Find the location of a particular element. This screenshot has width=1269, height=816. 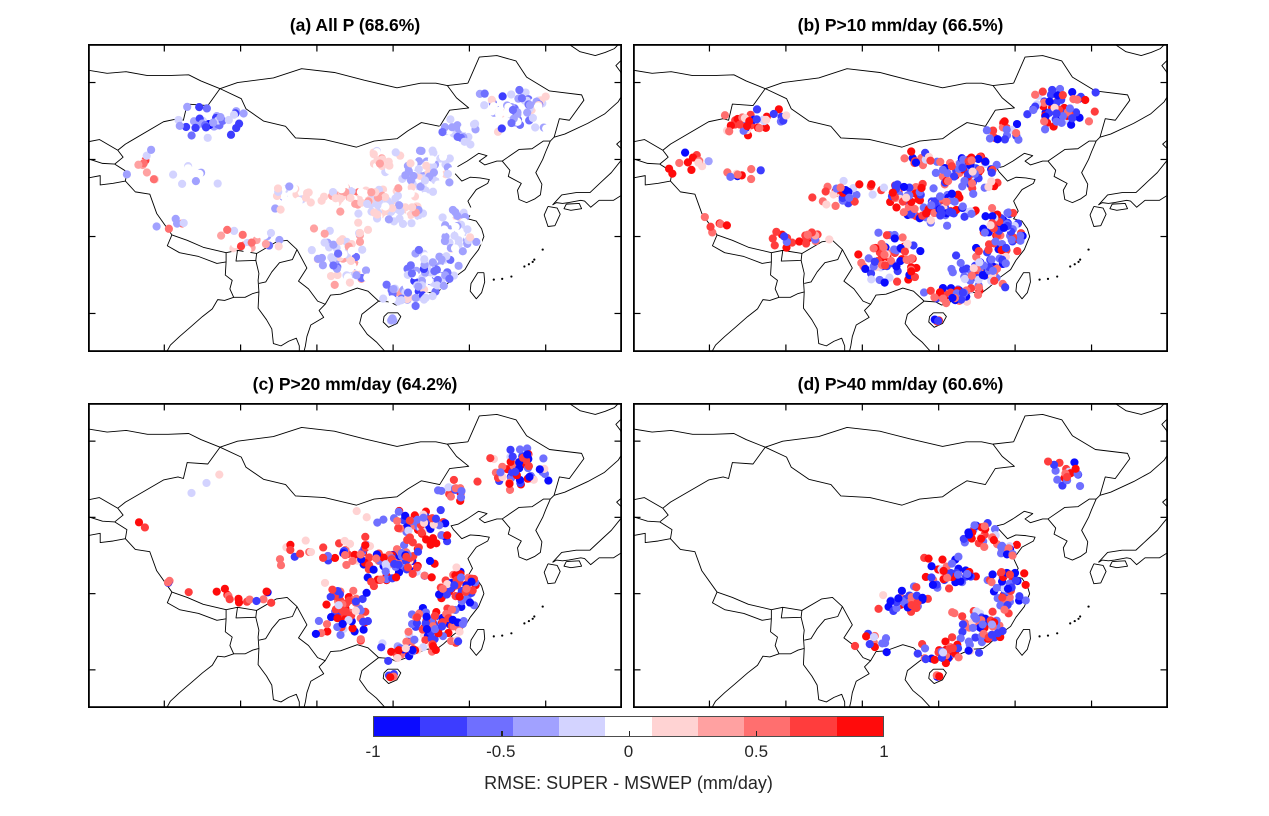

colorbar-block: -1 -0.5 0 0.5 1 RMSE: SUPER - MSWEP (mm/day) is located at coordinates (627, 755).